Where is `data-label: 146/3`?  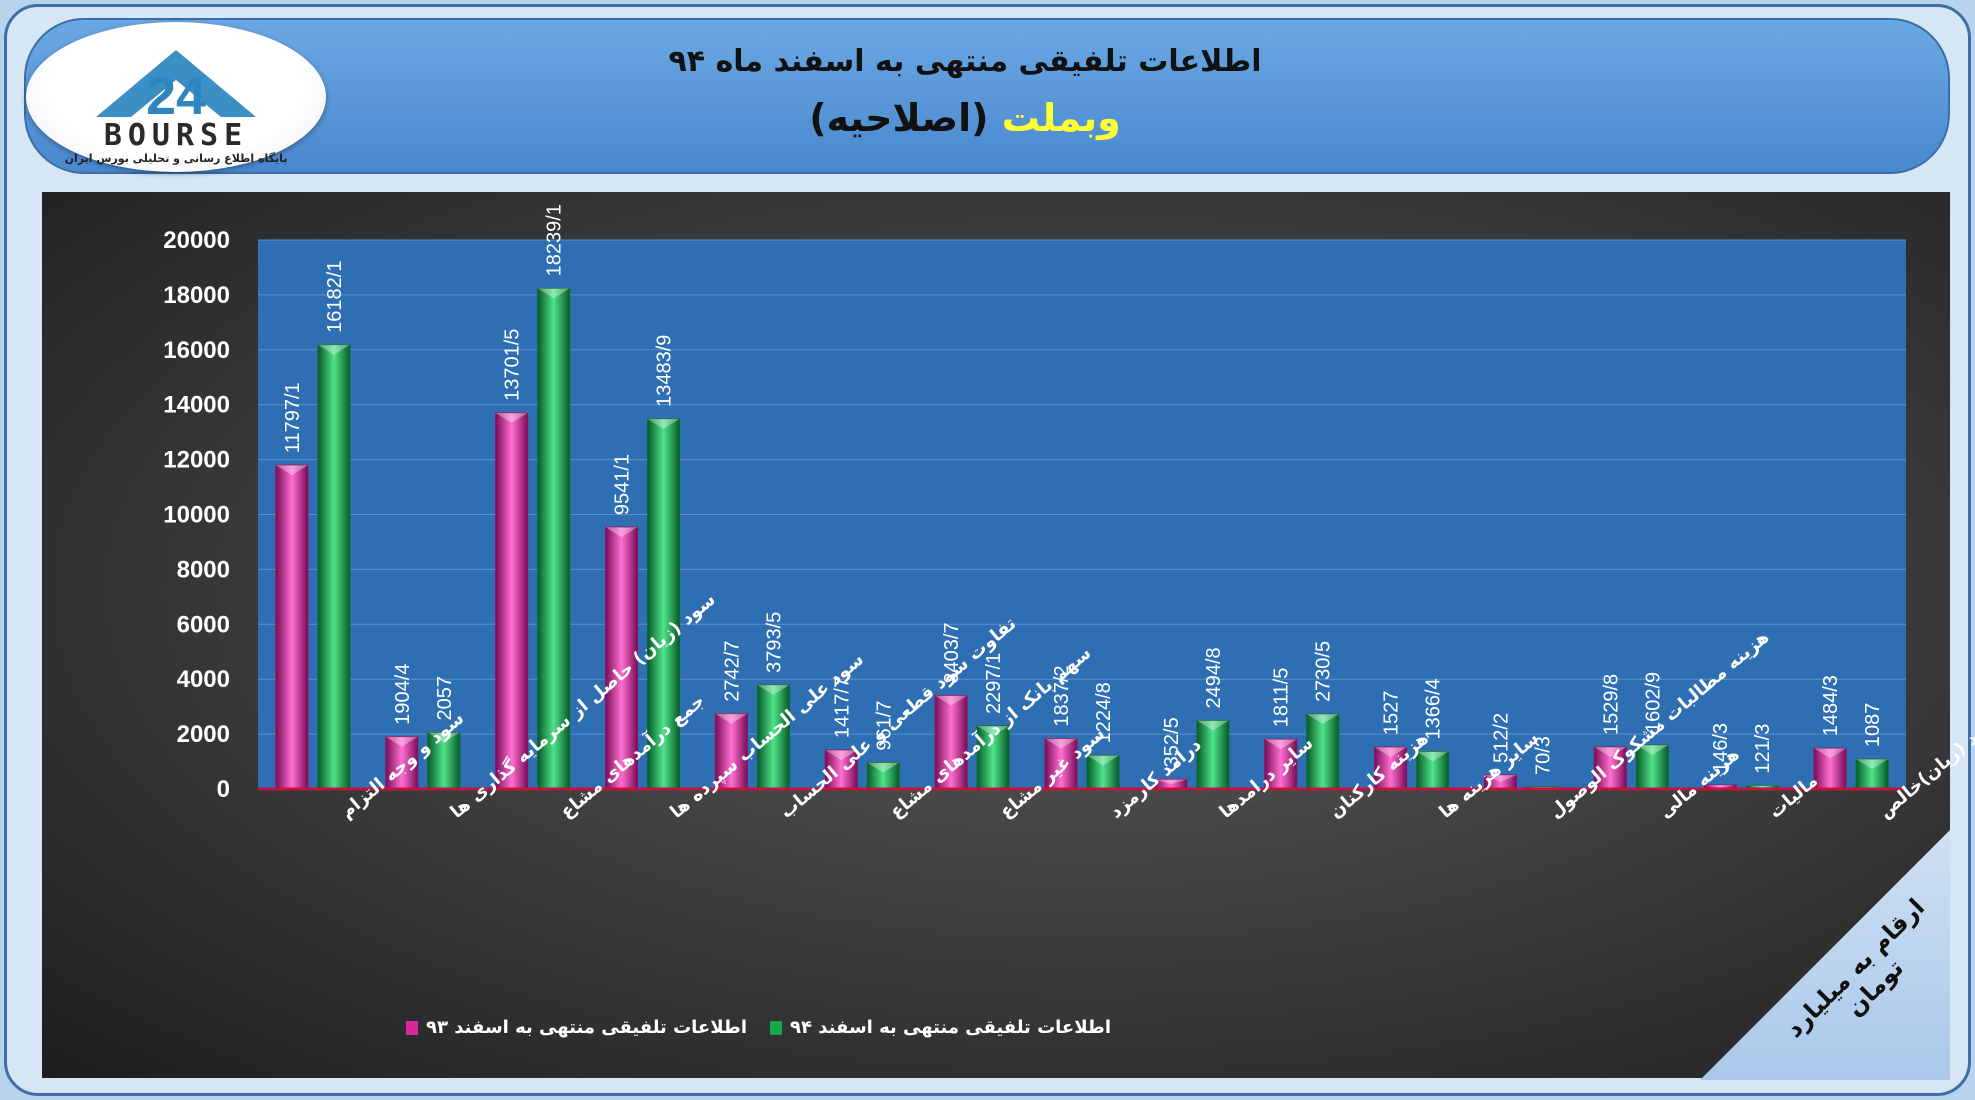 data-label: 146/3 is located at coordinates (1721, 748).